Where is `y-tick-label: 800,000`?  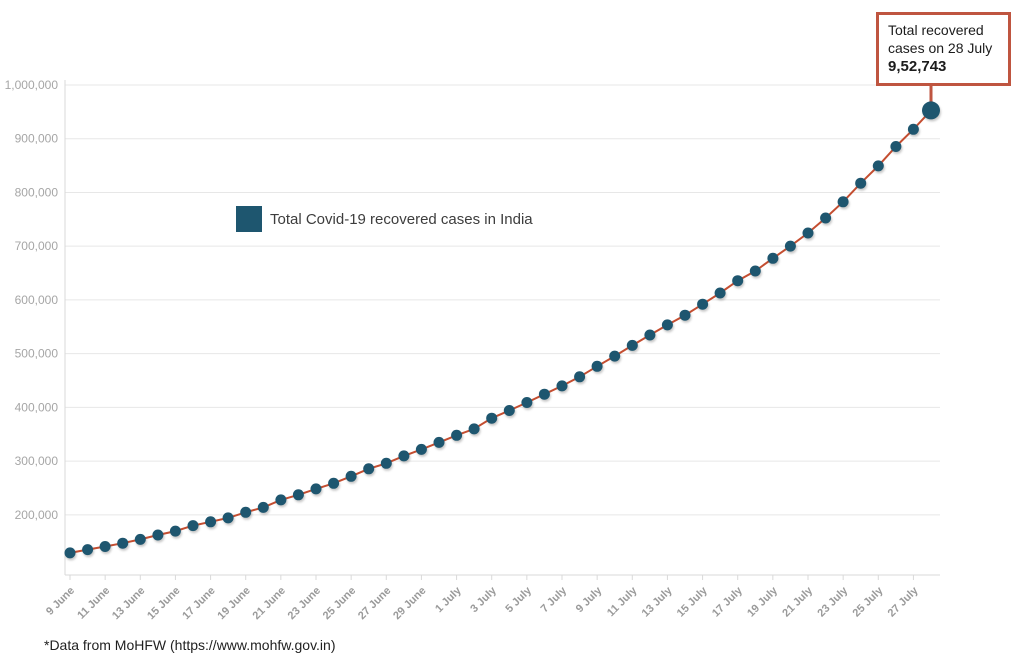
y-tick-label: 800,000 is located at coordinates (37, 192).